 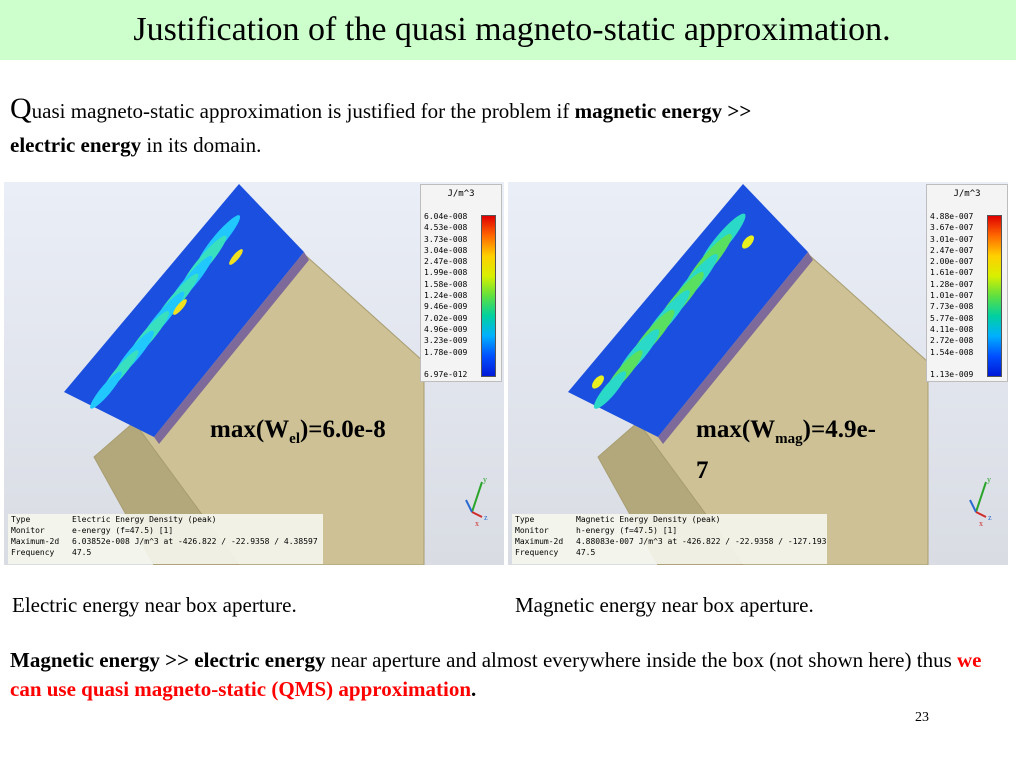 What do you see at coordinates (446, 250) in the screenshot?
I see `legend-tick: 3.04e-008` at bounding box center [446, 250].